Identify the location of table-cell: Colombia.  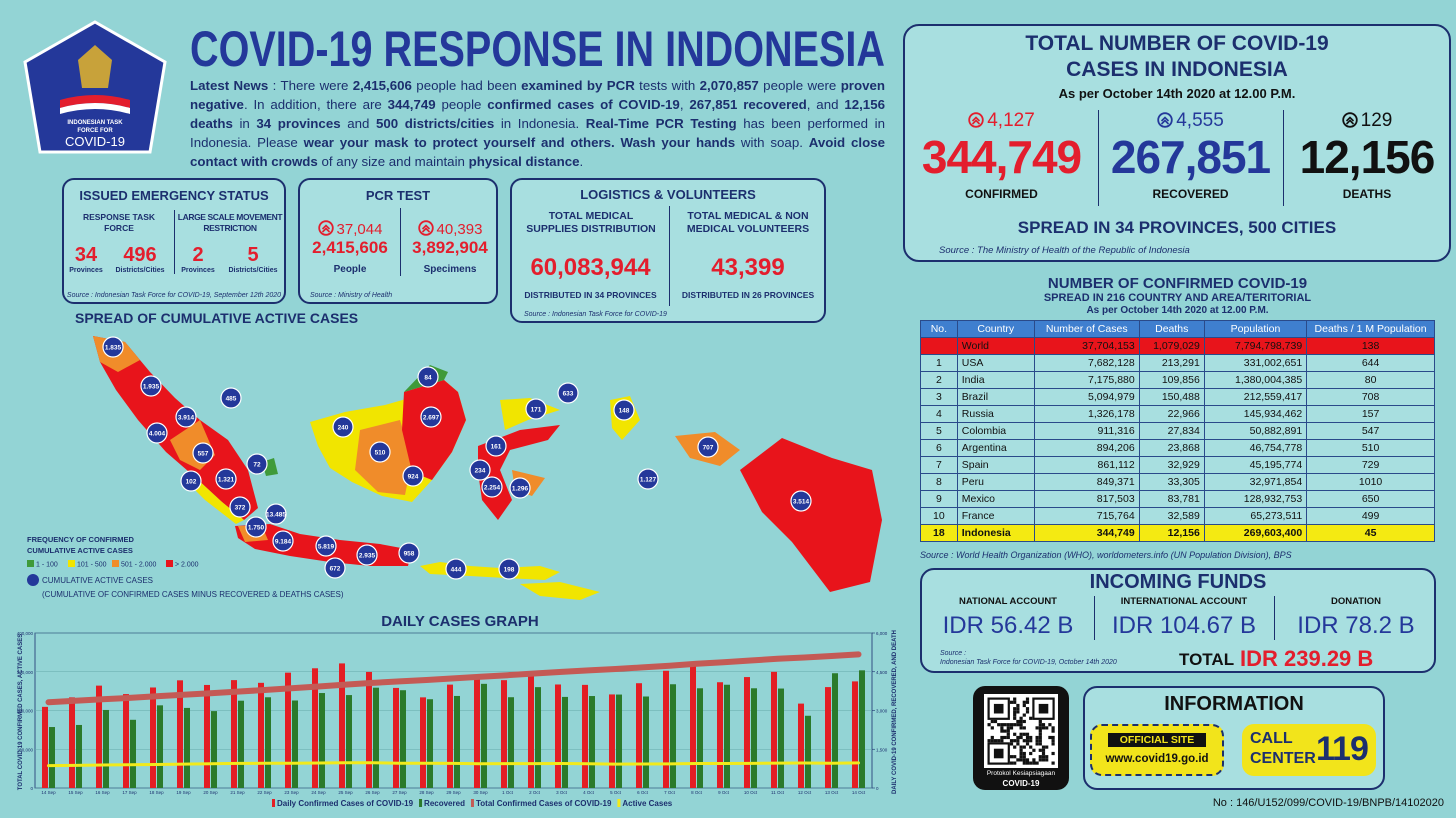
(995, 431).